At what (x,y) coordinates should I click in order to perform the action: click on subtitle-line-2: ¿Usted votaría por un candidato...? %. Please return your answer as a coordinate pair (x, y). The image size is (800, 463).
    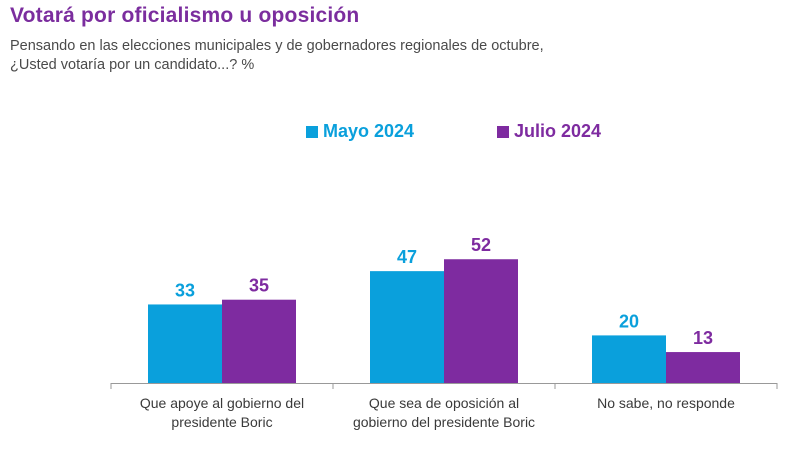
    Looking at the image, I should click on (132, 65).